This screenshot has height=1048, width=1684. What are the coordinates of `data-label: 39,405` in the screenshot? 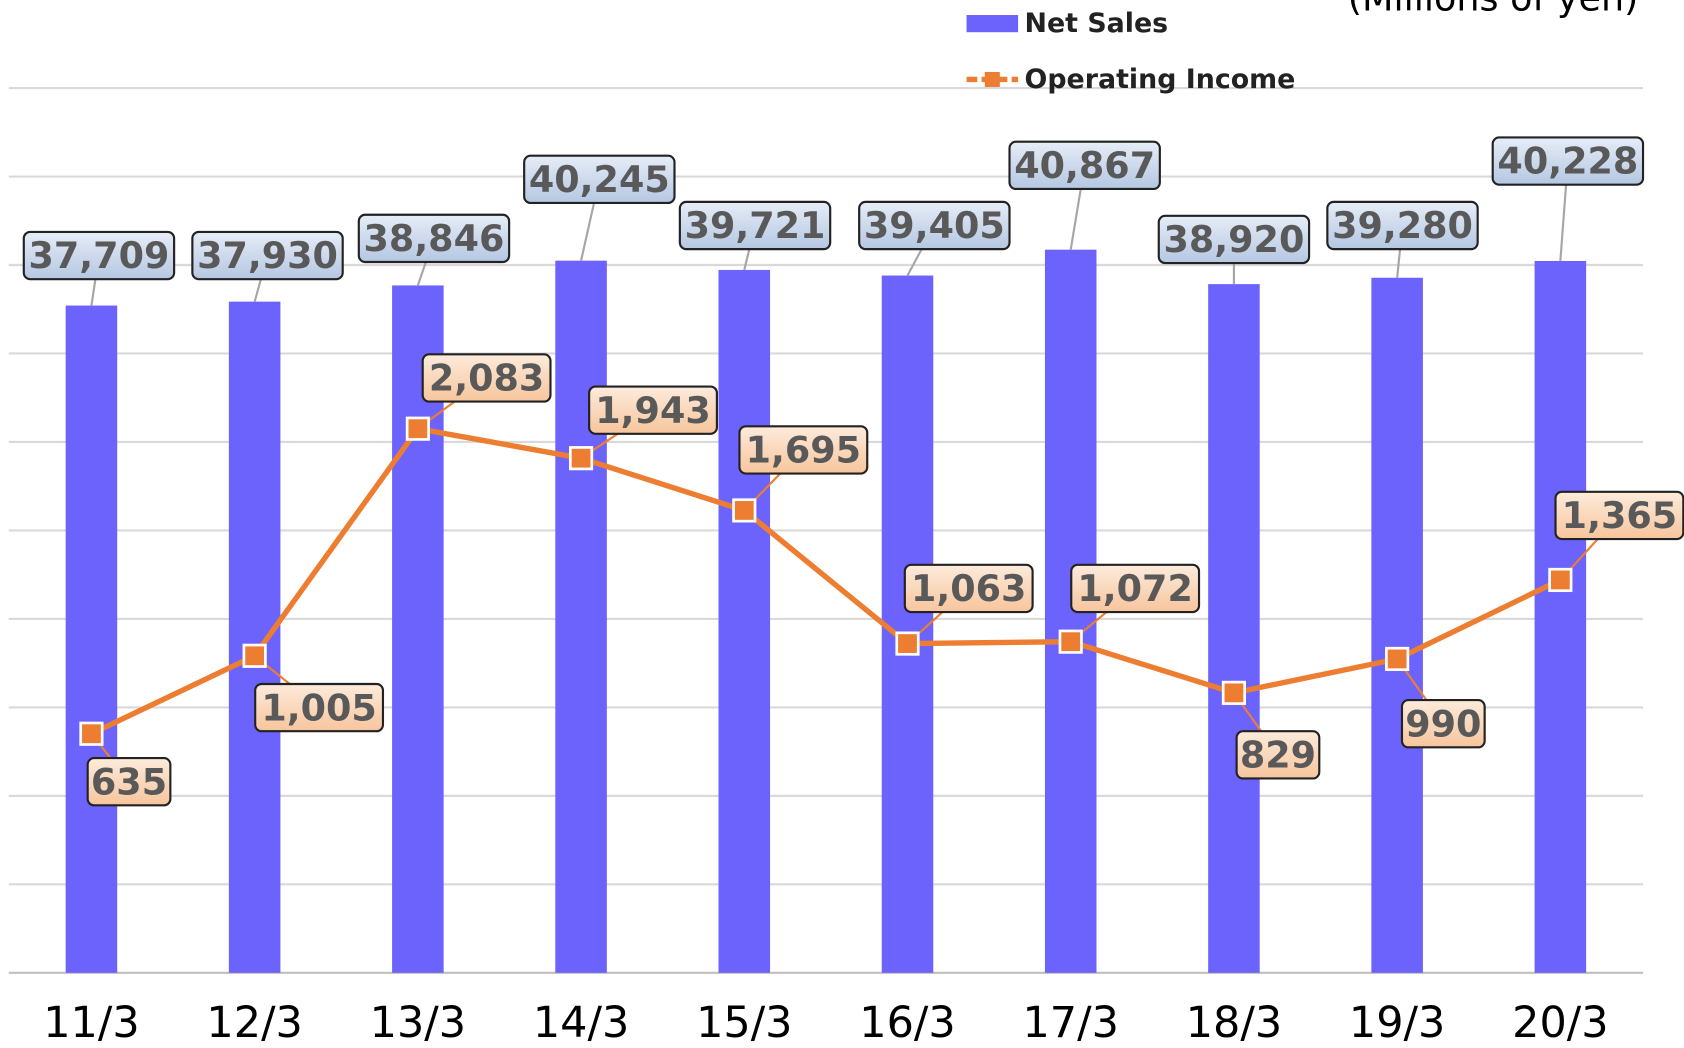 It's located at (934, 225).